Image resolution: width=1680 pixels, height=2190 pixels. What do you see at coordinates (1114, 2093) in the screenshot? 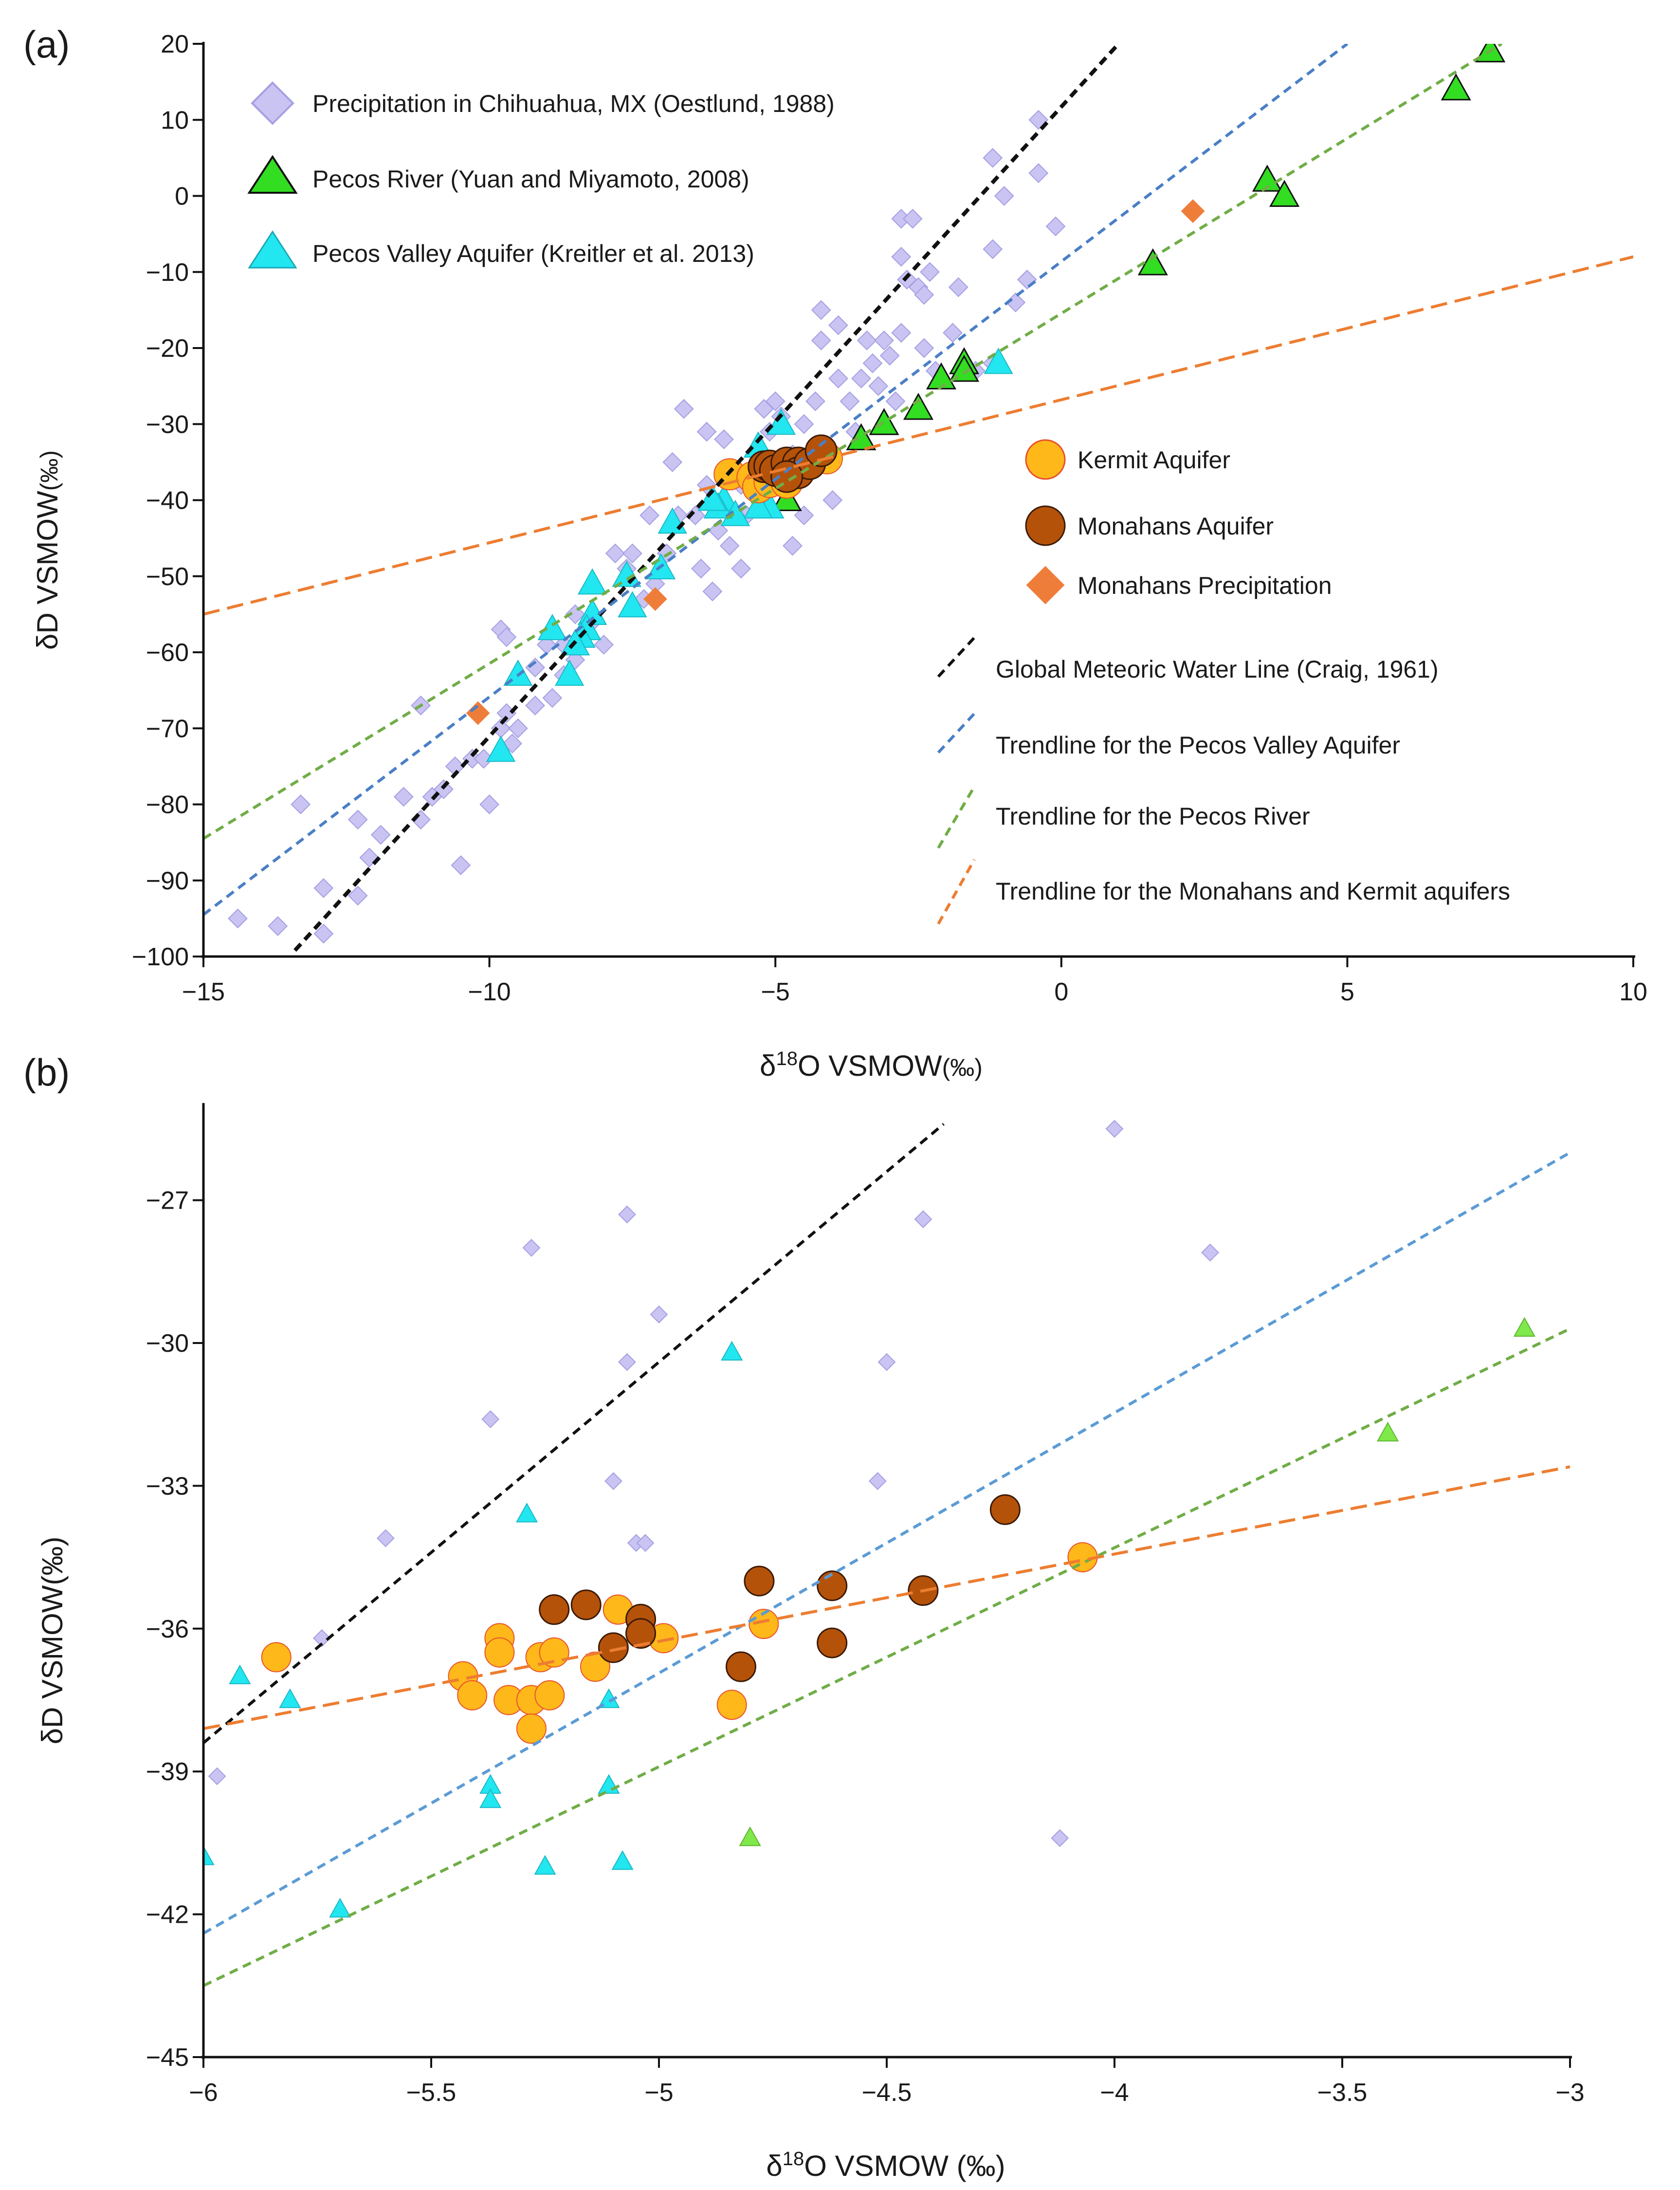
I see `x-tick-label: −4` at bounding box center [1114, 2093].